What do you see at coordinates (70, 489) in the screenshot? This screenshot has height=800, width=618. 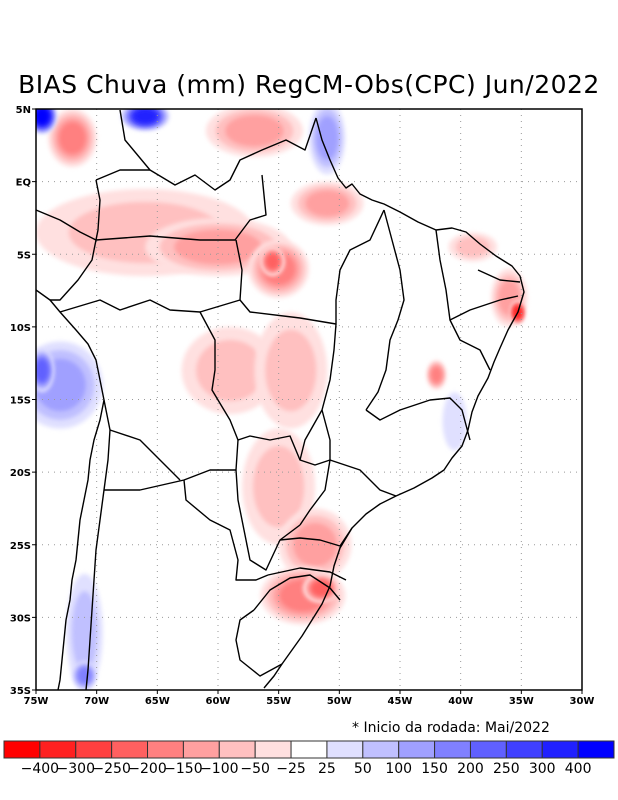 I see `coastline-pacific` at bounding box center [70, 489].